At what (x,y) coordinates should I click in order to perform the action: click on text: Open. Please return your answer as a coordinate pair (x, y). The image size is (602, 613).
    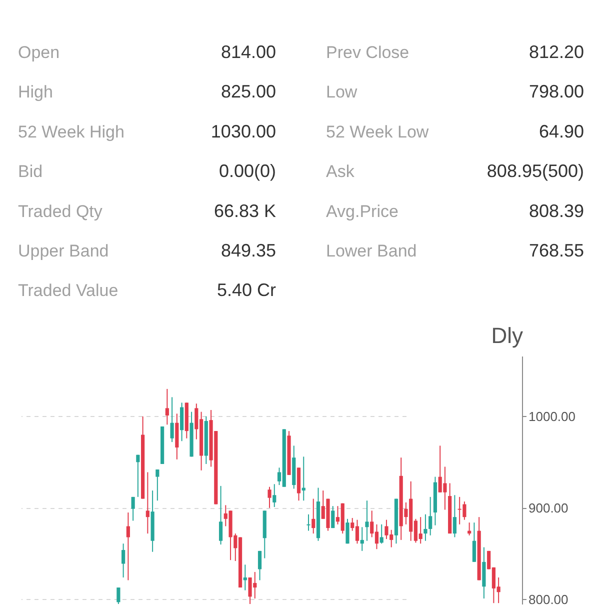
    Looking at the image, I should click on (39, 52).